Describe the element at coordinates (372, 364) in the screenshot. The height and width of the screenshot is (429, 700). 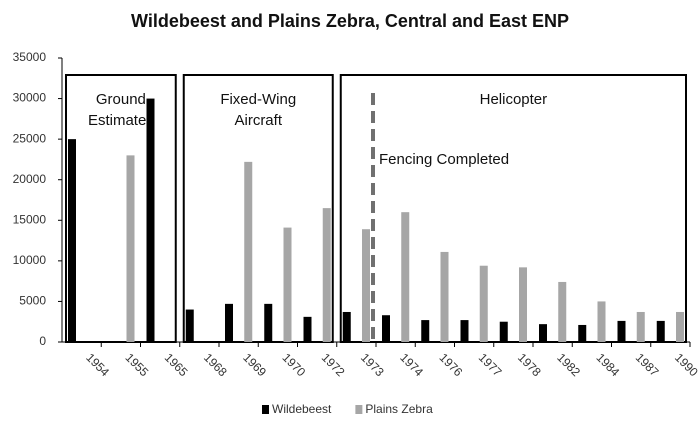
I see `x-tick-label: 1973` at that location.